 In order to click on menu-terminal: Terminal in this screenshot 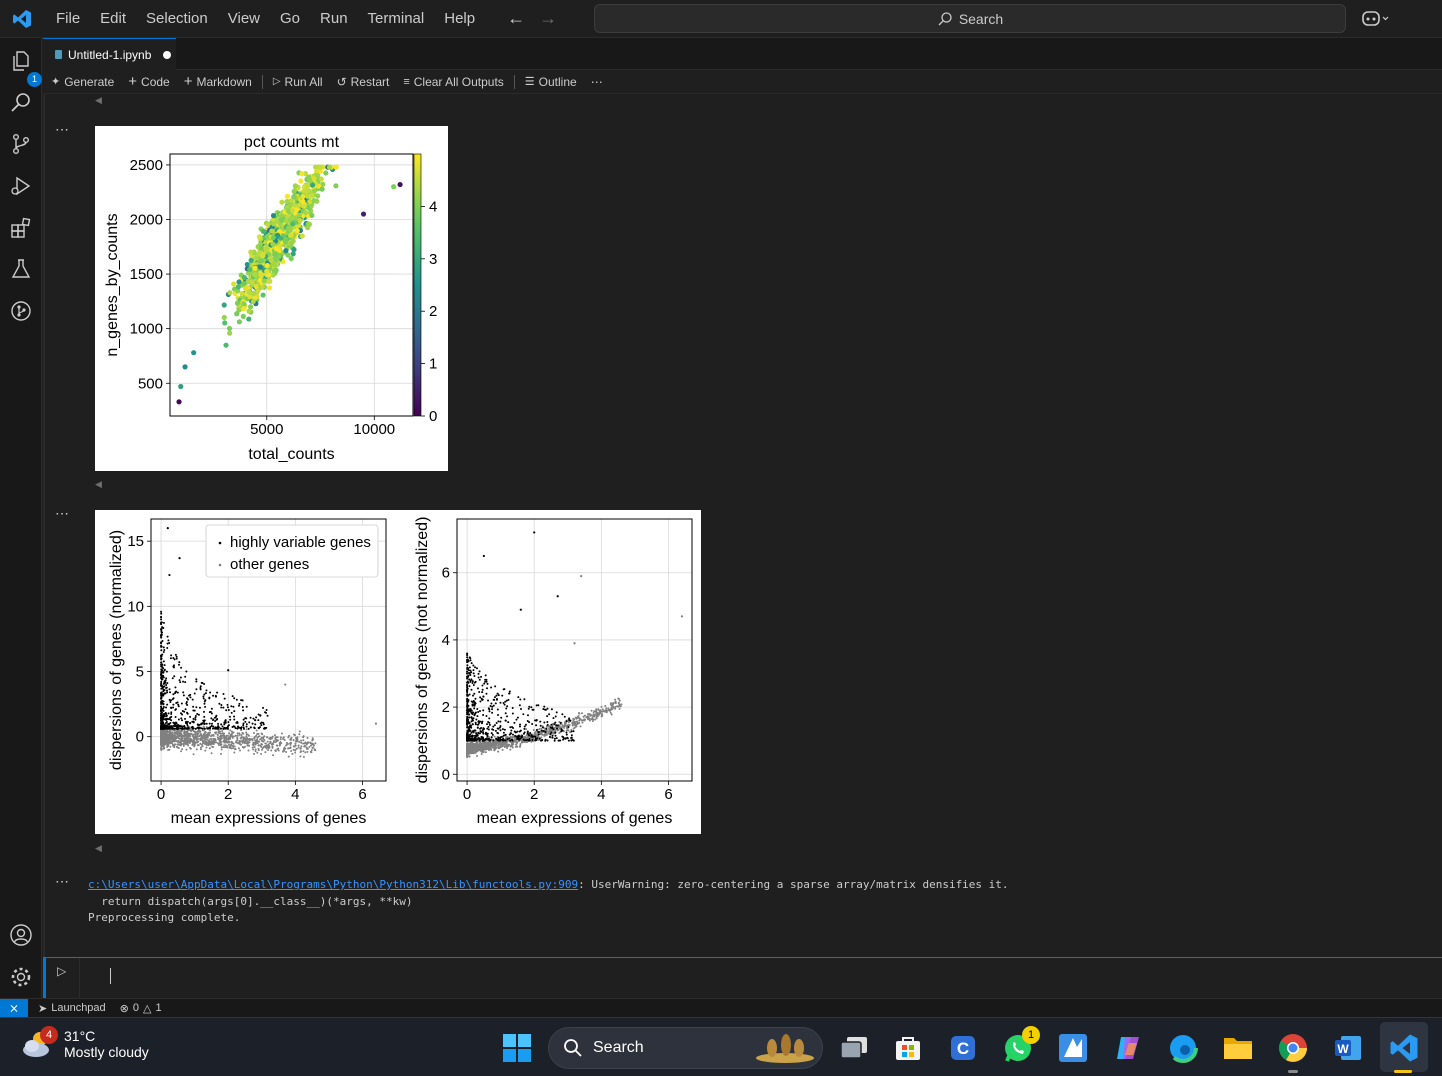, I will do `click(396, 18)`.